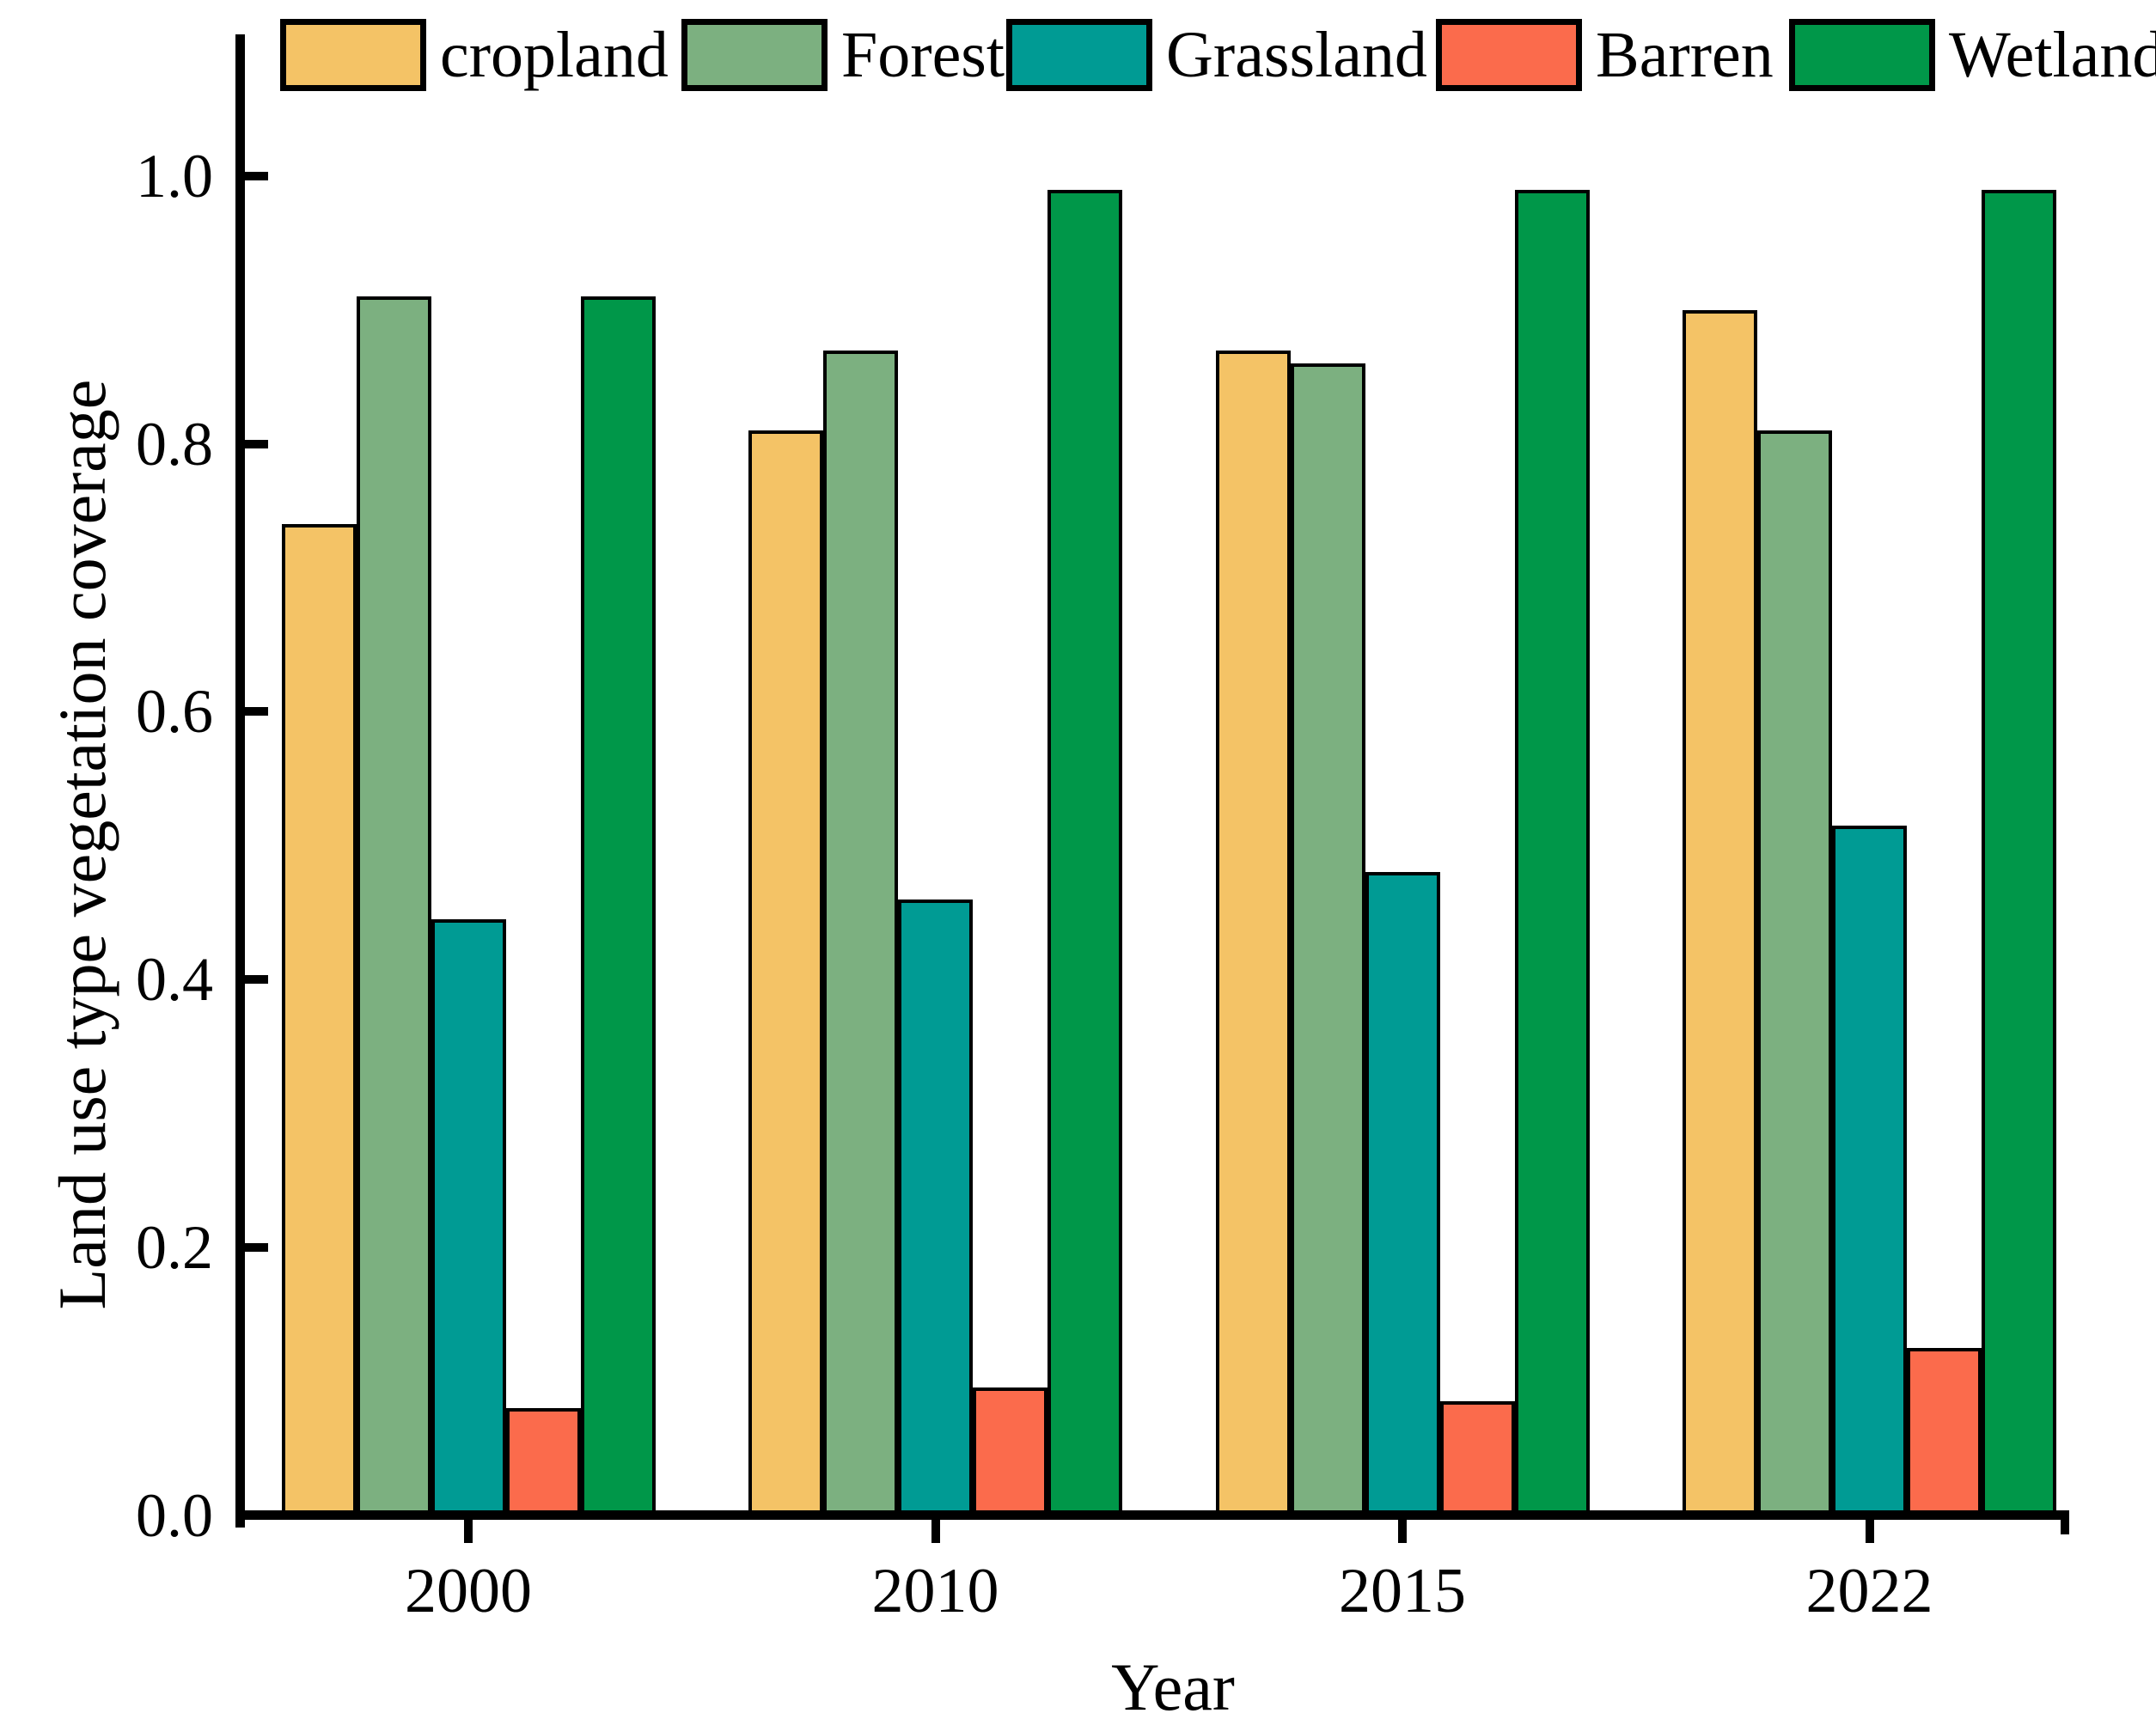 The width and height of the screenshot is (2156, 1732). What do you see at coordinates (554, 55) in the screenshot?
I see `legend-label-cropland: cropland` at bounding box center [554, 55].